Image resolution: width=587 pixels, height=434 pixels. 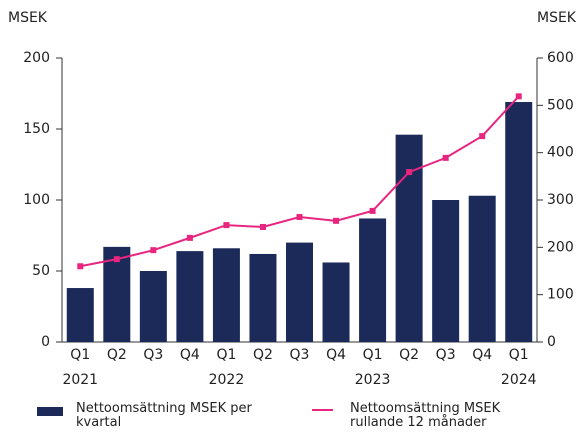 I want to click on y2-tick-label: 500, so click(x=560, y=105).